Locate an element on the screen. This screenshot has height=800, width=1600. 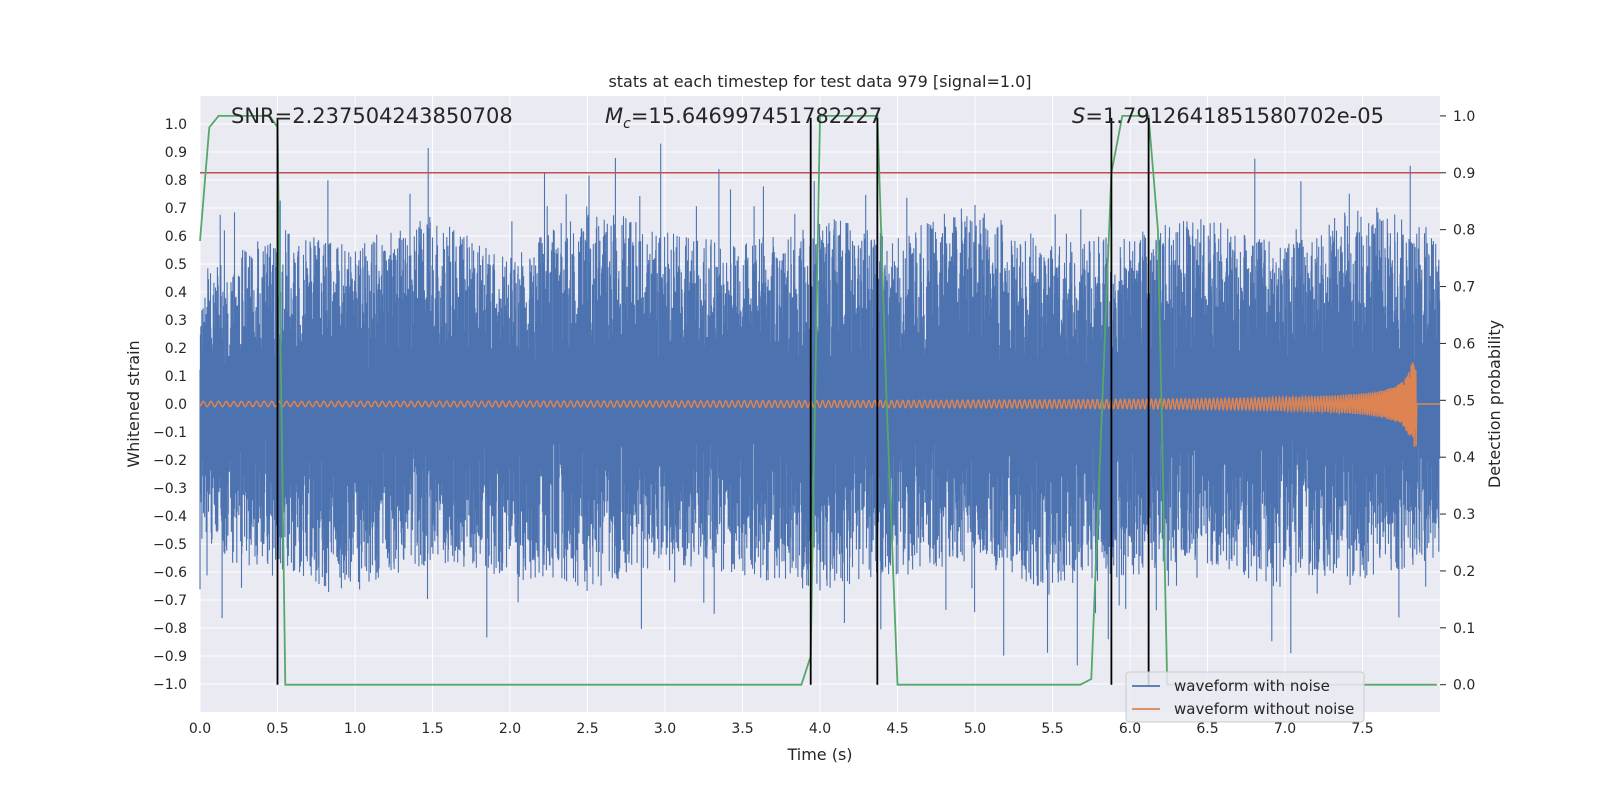
y-tick-label: −0.3 is located at coordinates (170, 489).